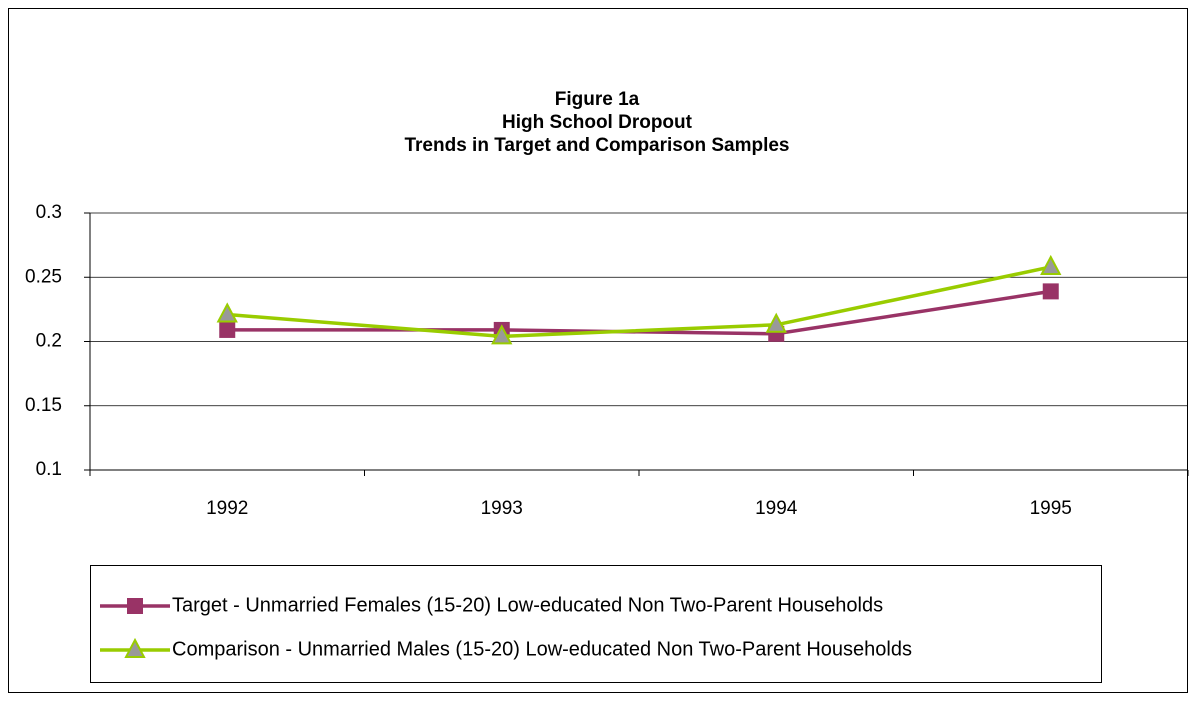 The width and height of the screenshot is (1195, 705). What do you see at coordinates (43, 276) in the screenshot?
I see `y-tick-label: 0.25` at bounding box center [43, 276].